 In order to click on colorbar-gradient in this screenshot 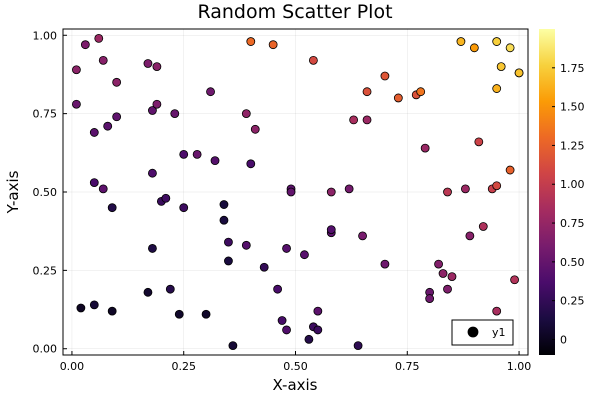, I will do `click(547, 192)`.